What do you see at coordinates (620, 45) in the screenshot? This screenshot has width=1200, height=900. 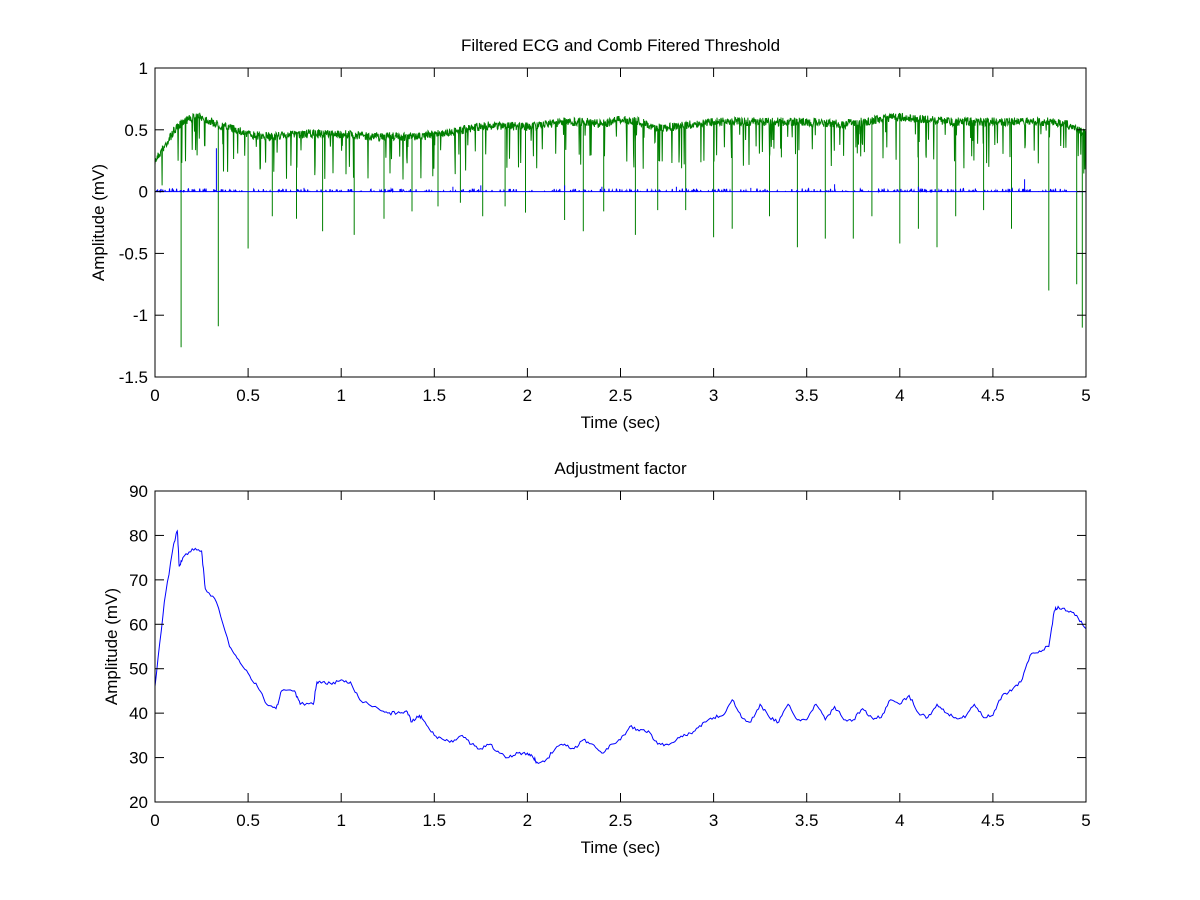 I see `chart-title: Filtered ECG and Comb Fitered Threshold` at bounding box center [620, 45].